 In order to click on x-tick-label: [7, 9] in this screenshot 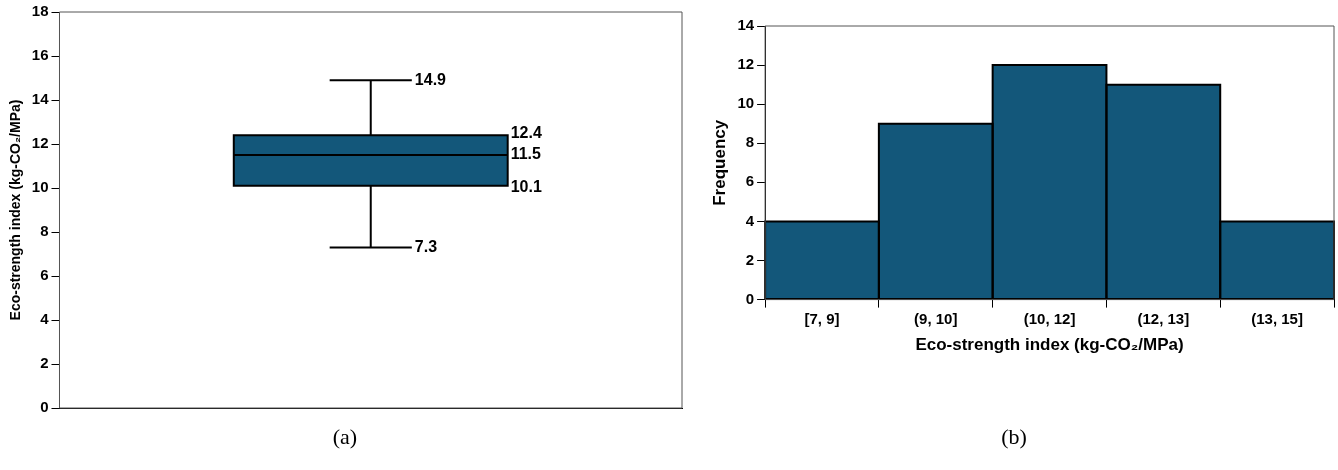, I will do `click(822, 318)`.